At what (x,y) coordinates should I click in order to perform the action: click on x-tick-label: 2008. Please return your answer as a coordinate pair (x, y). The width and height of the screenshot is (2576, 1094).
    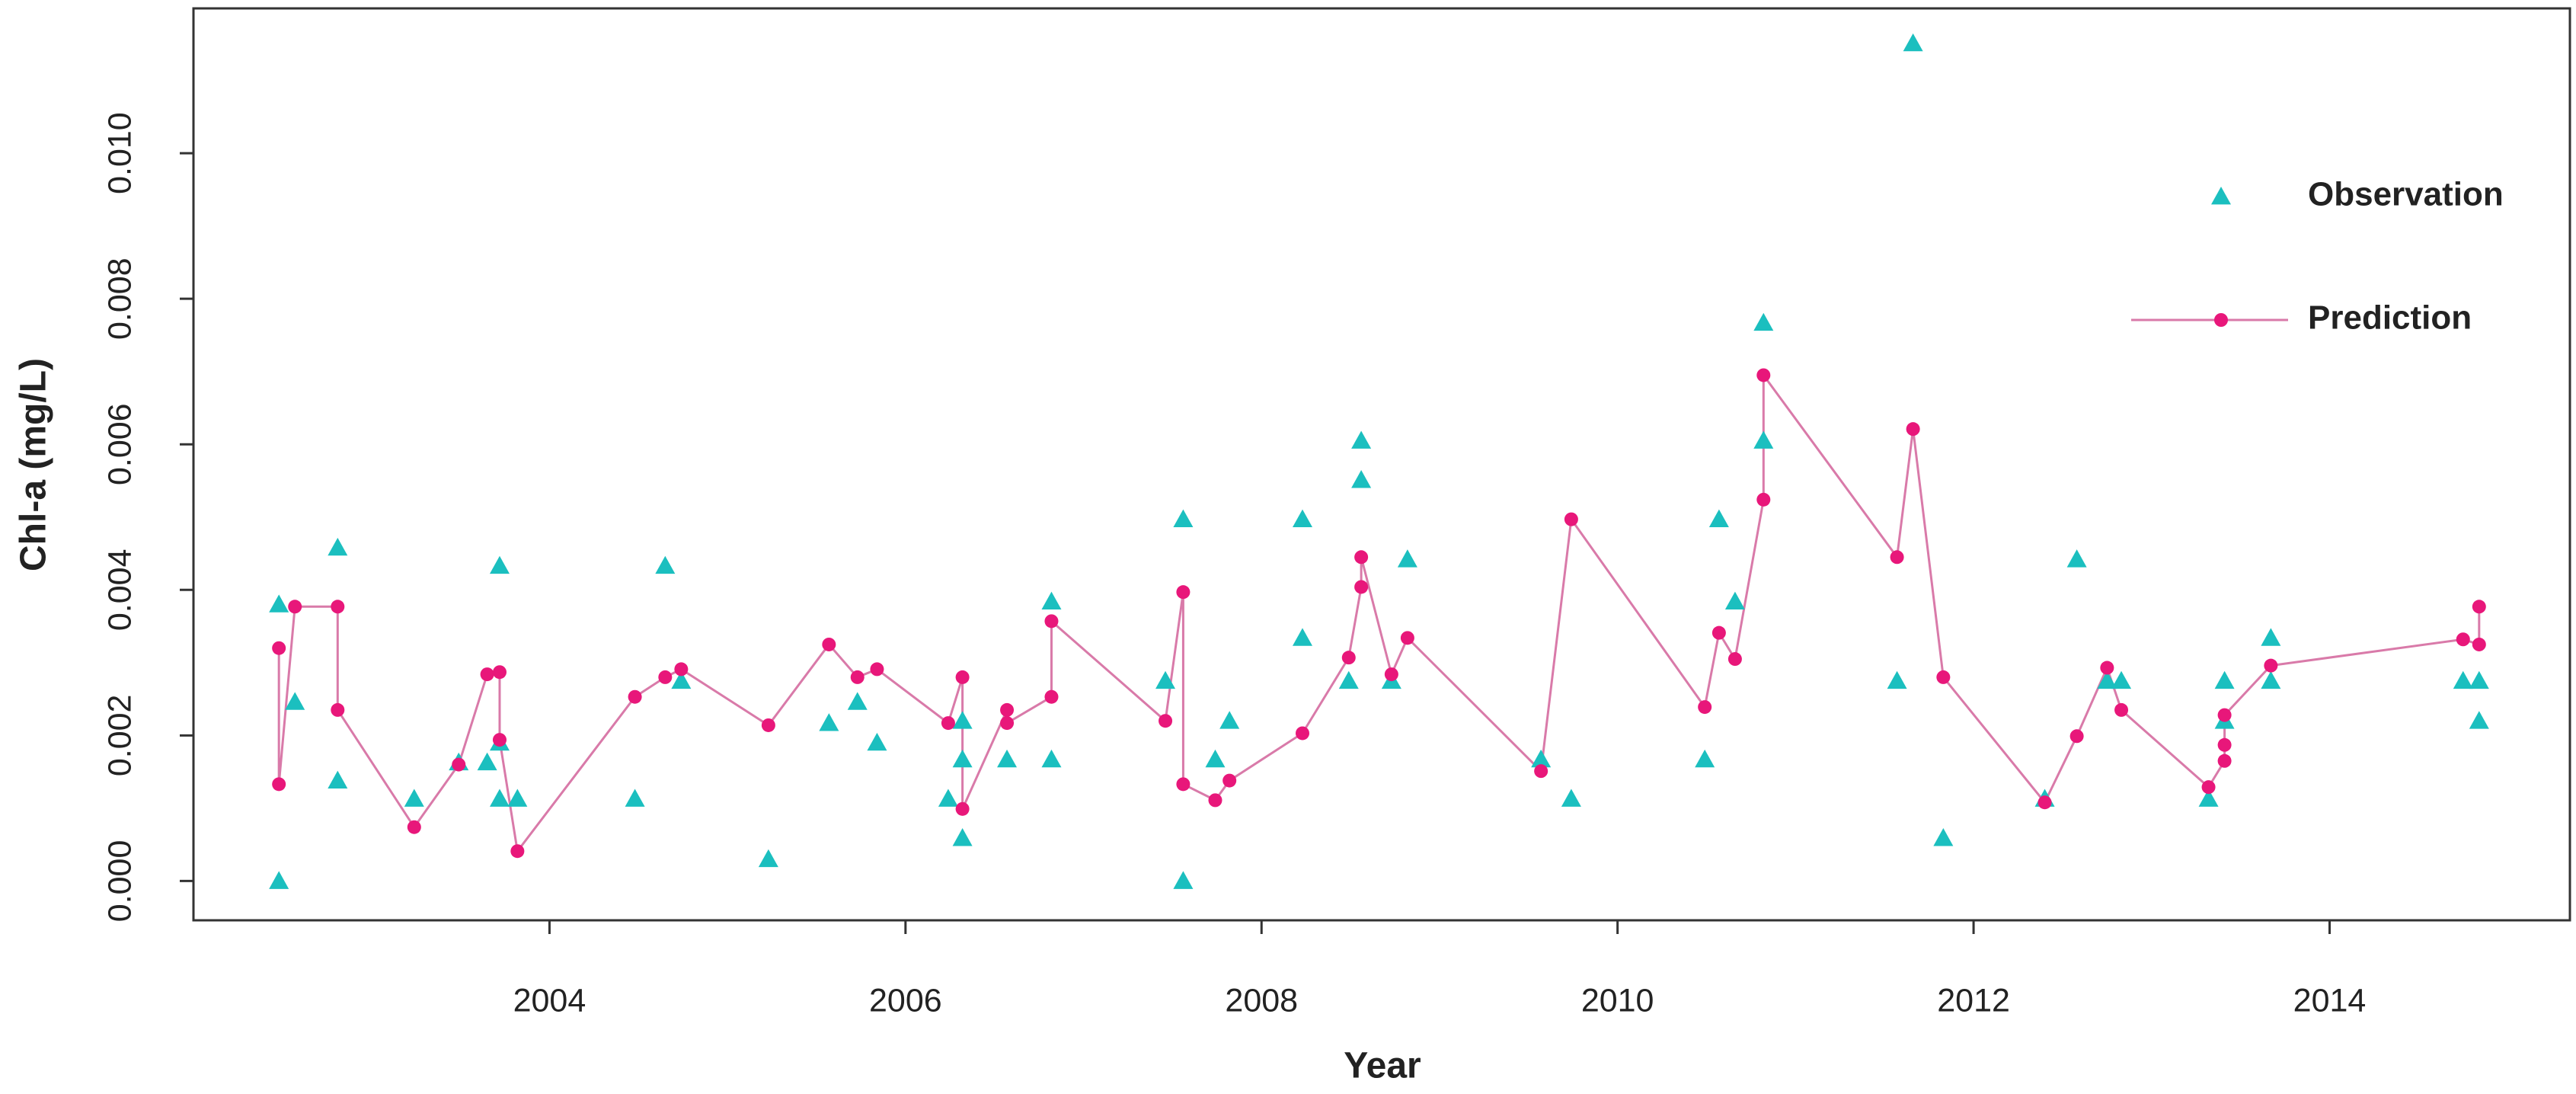
    Looking at the image, I should click on (1261, 1001).